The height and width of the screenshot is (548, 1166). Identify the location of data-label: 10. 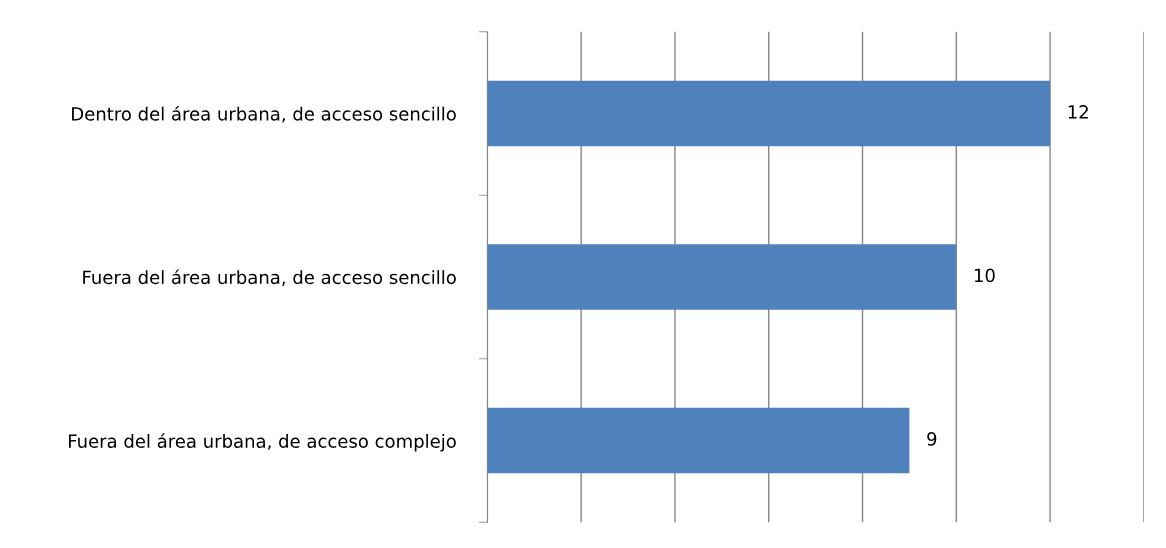
(984, 275).